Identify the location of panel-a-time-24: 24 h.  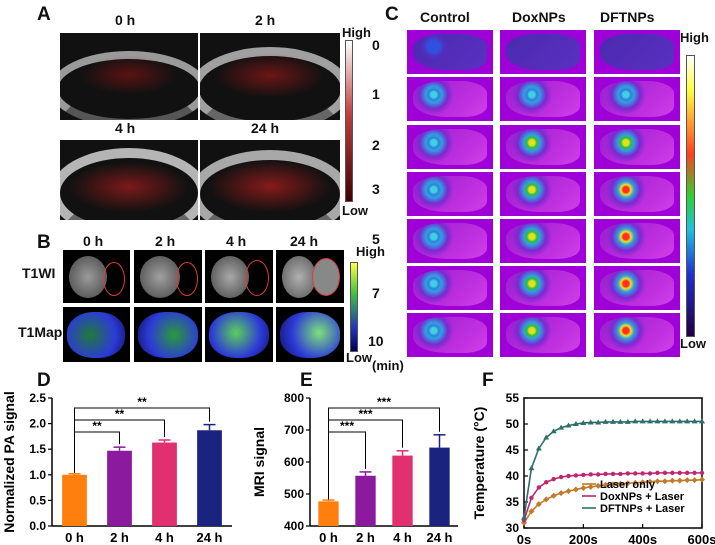
(265, 128).